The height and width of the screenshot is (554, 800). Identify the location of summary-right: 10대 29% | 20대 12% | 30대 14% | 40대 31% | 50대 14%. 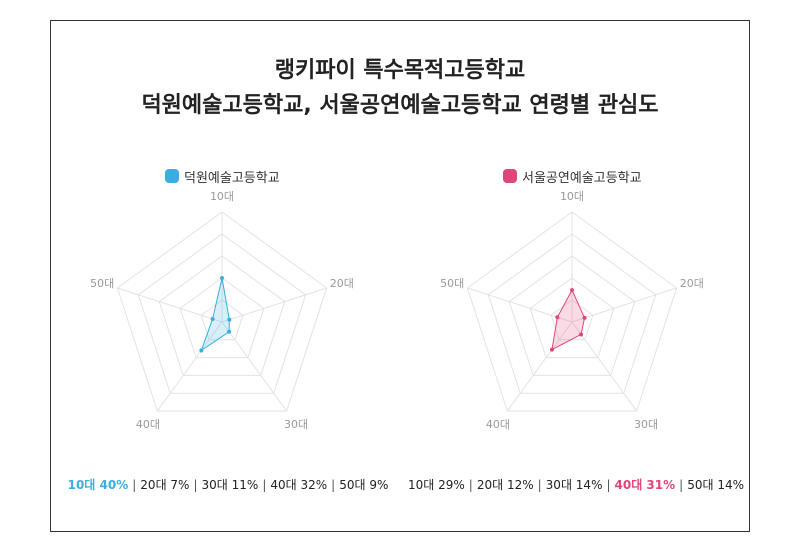
(576, 485).